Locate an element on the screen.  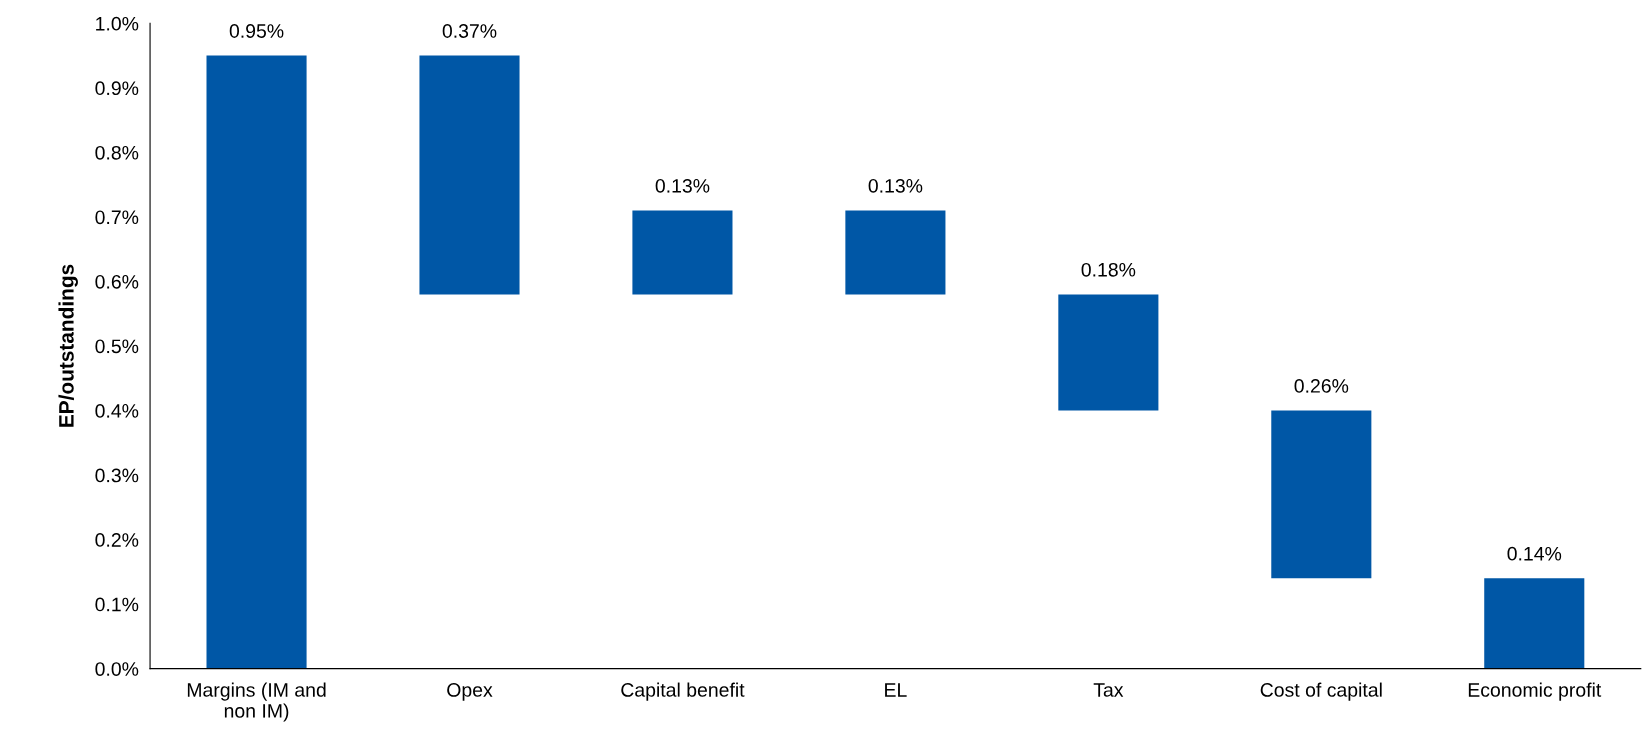
y-tick-label: 0.7% is located at coordinates (117, 217).